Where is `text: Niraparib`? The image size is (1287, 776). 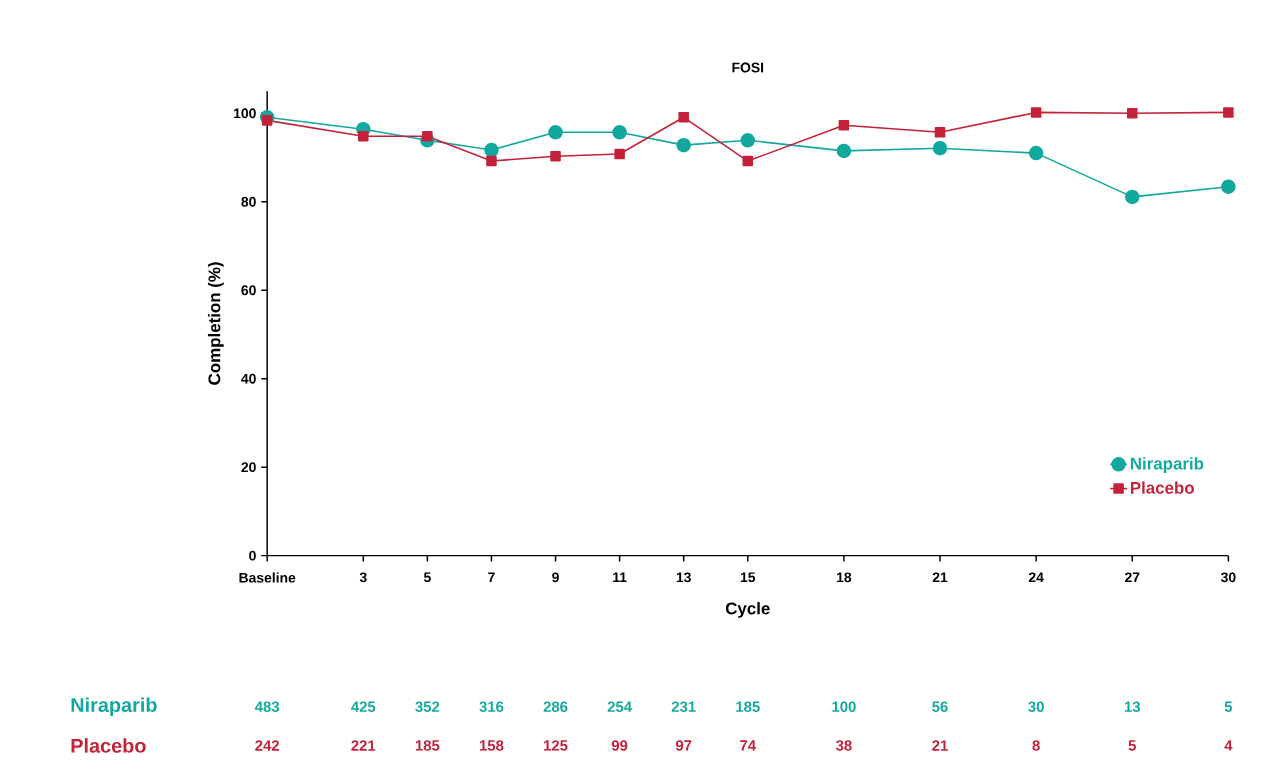 text: Niraparib is located at coordinates (114, 706).